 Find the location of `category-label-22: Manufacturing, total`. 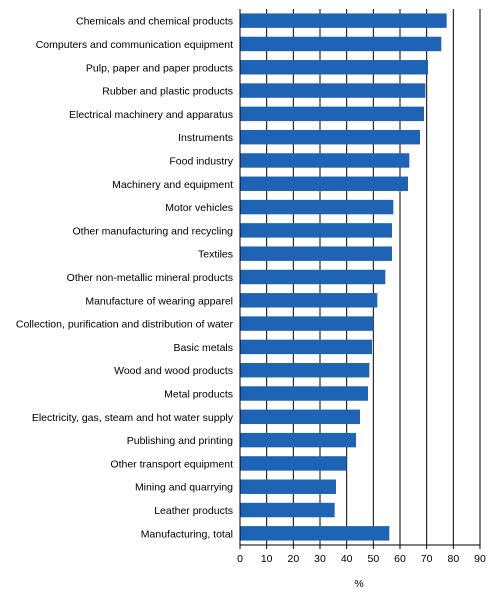

category-label-22: Manufacturing, total is located at coordinates (187, 534).